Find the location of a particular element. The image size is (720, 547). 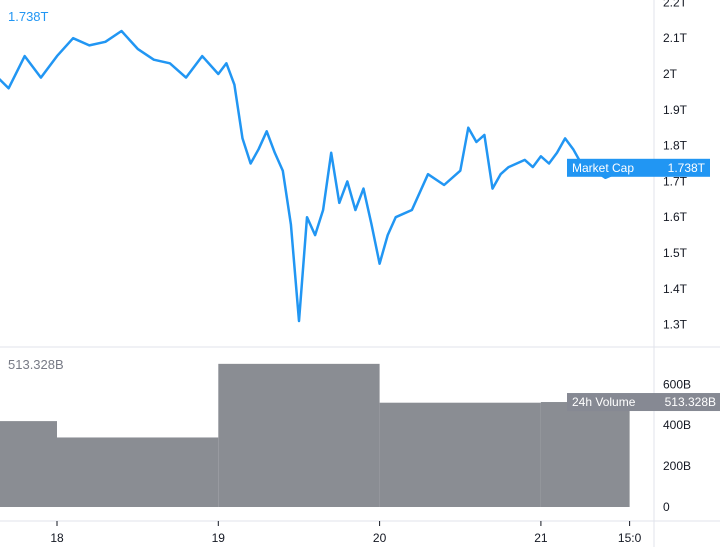

y-tick-label-cap: 1.9T is located at coordinates (675, 110).